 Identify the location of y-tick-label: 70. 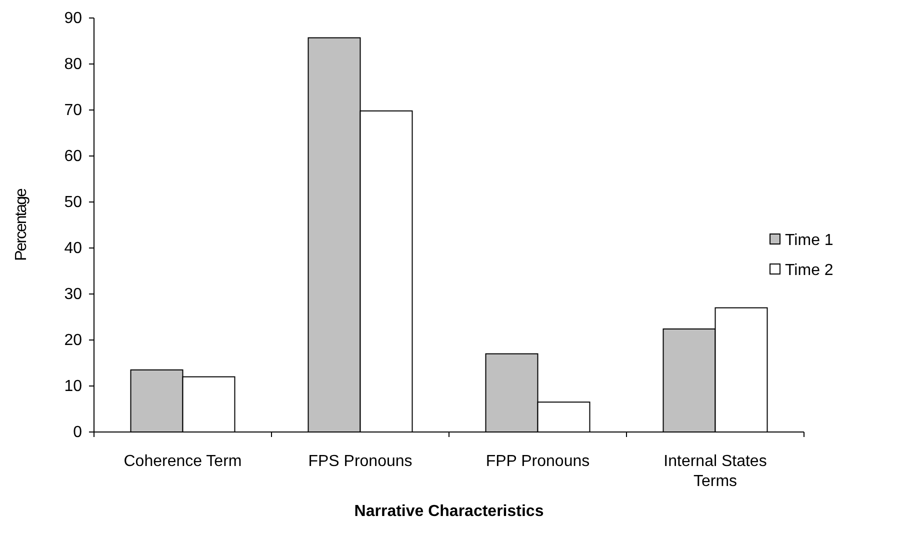
(73, 111).